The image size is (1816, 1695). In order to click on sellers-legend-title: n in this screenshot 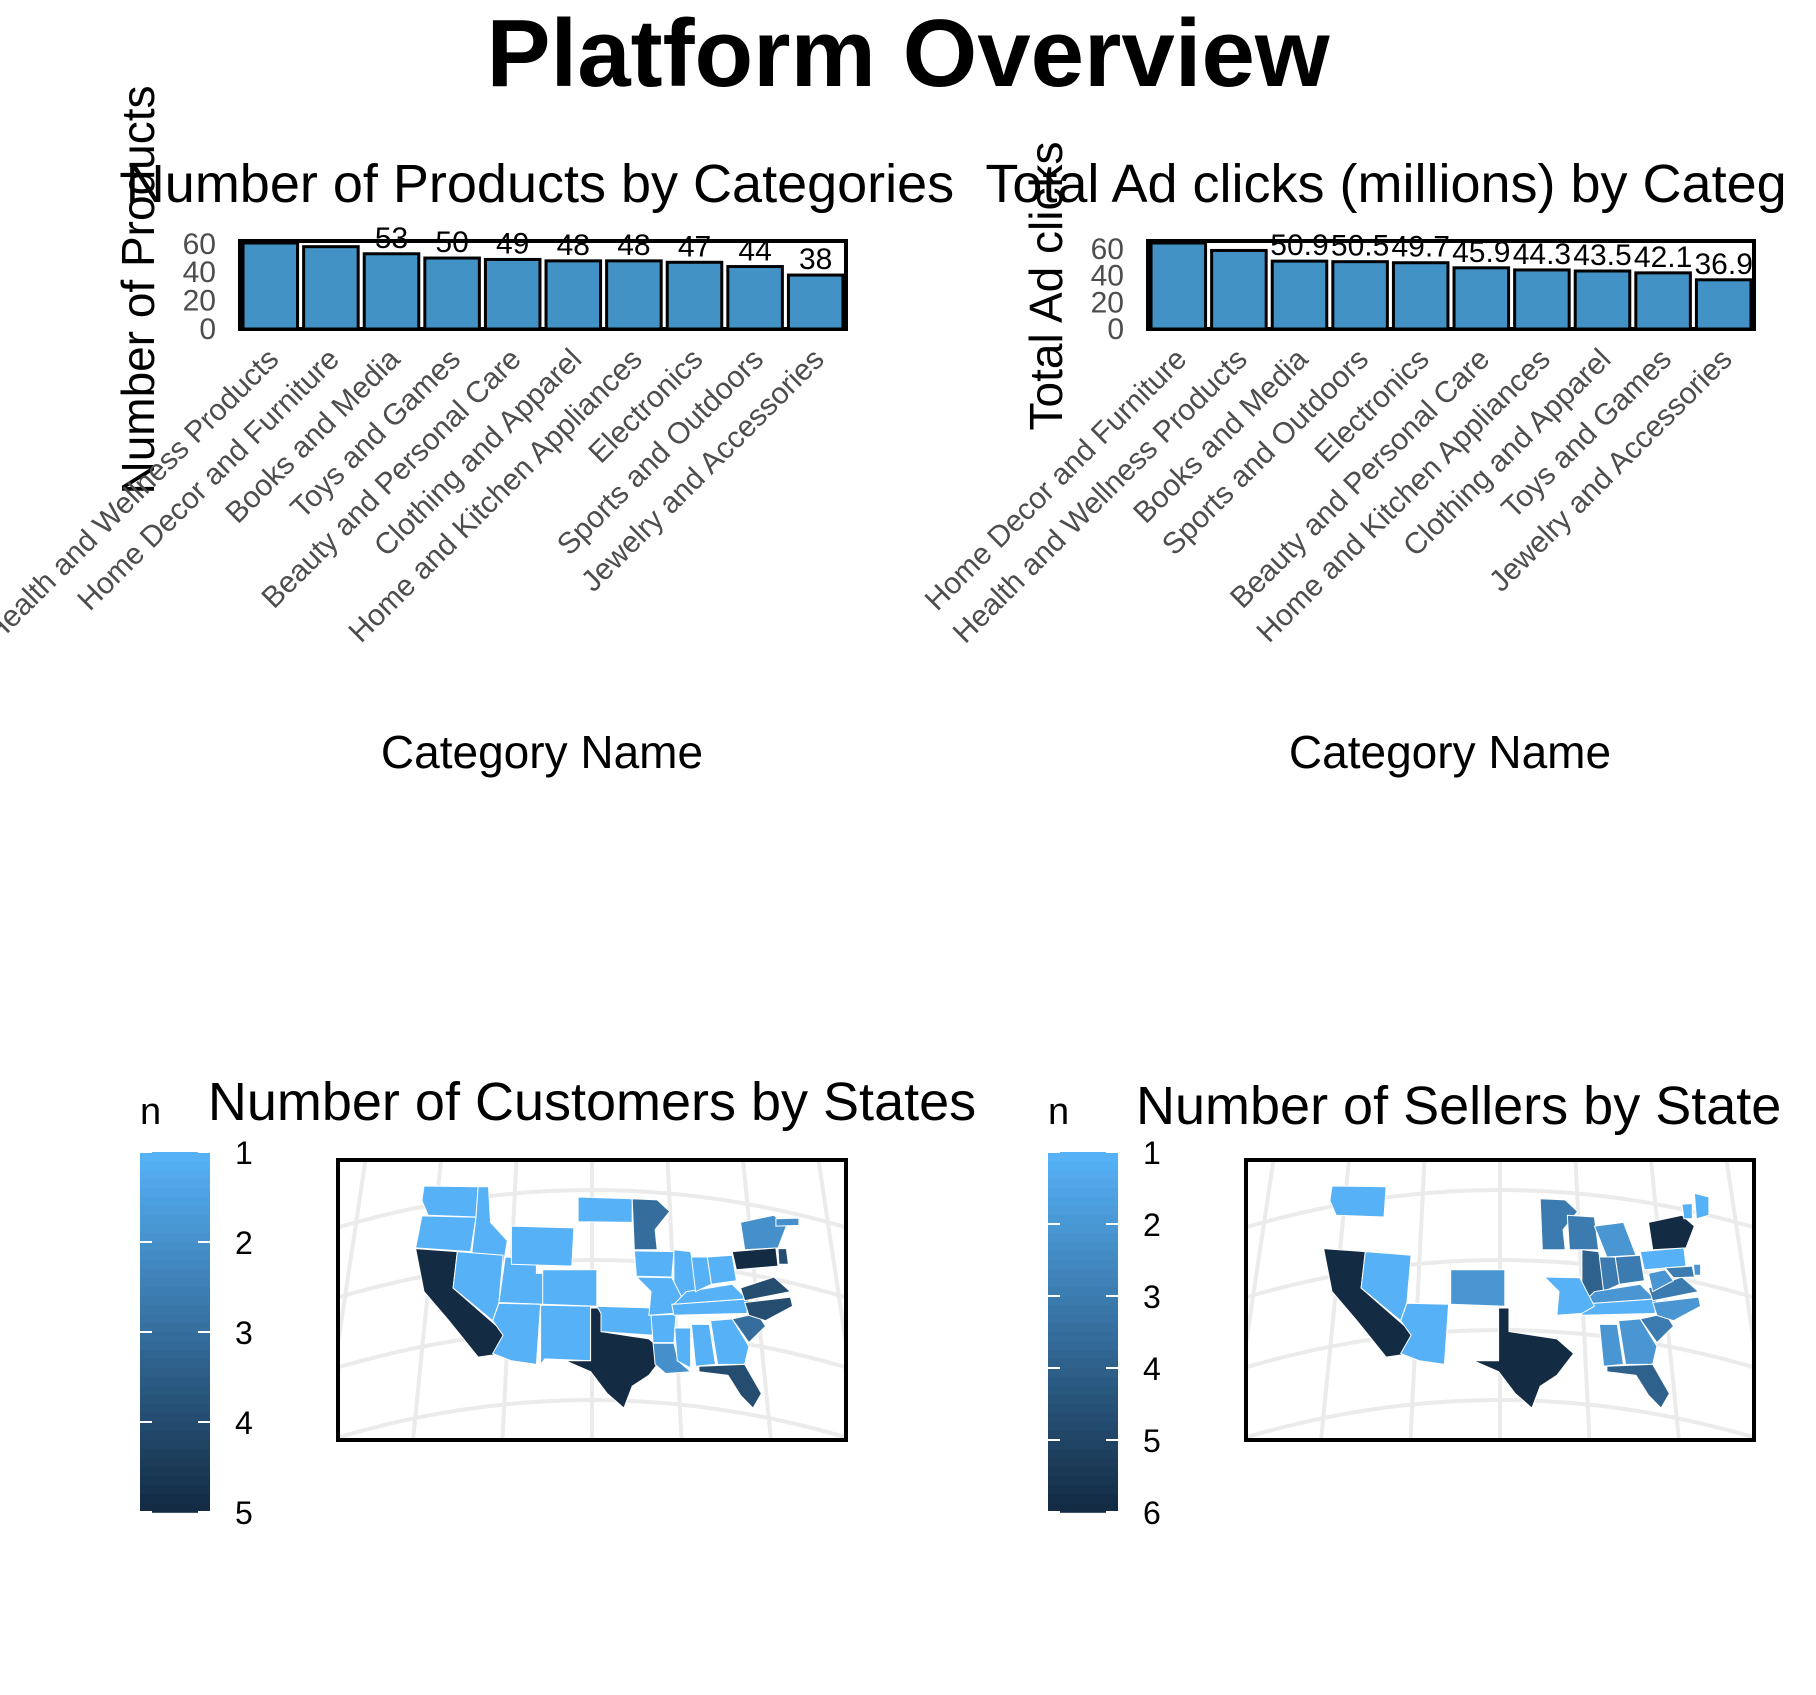, I will do `click(1058, 1112)`.